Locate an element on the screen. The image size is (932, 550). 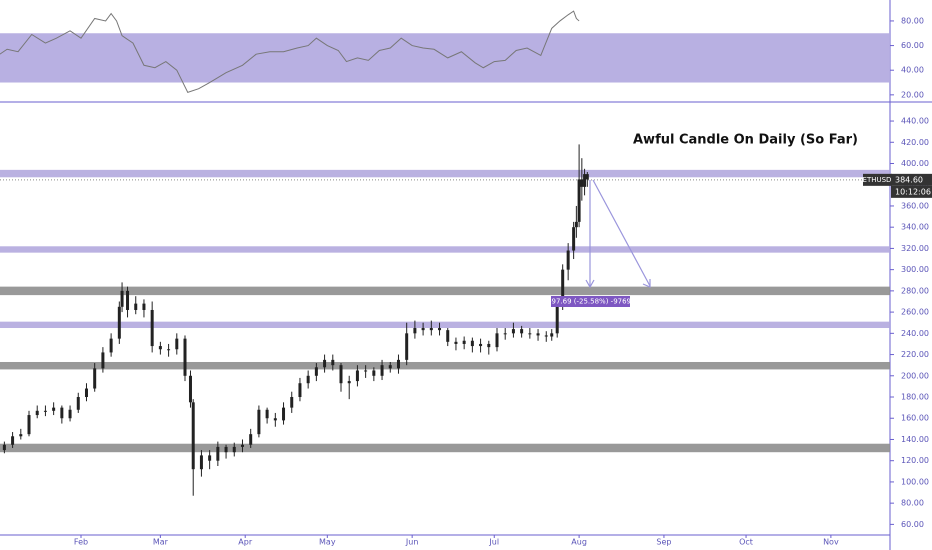
drawing-arrows is located at coordinates (618, 234).